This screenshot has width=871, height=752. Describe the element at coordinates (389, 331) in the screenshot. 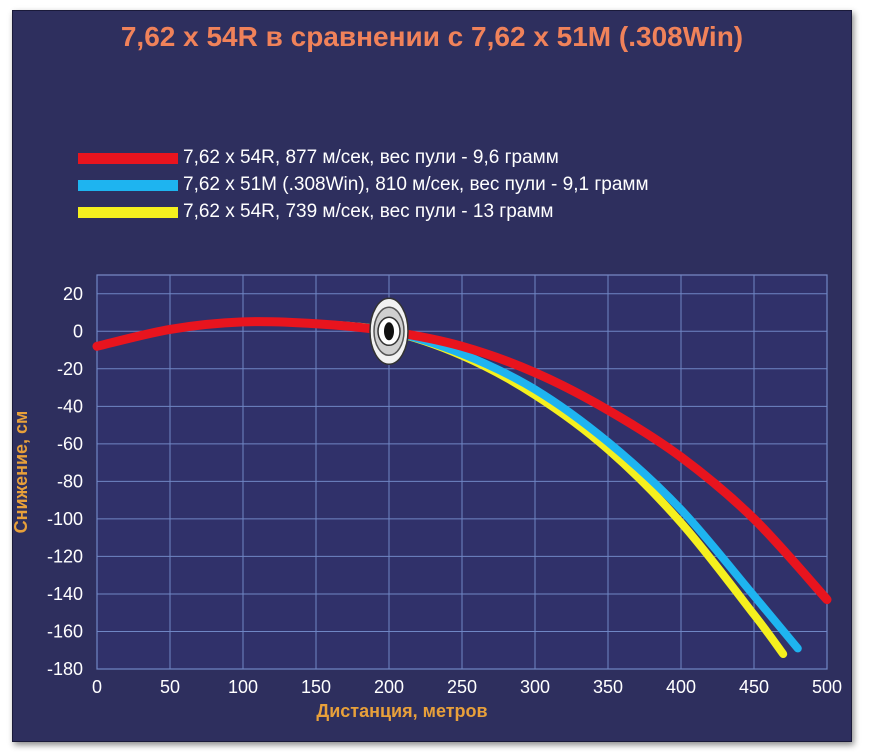

I see `target-icon` at that location.